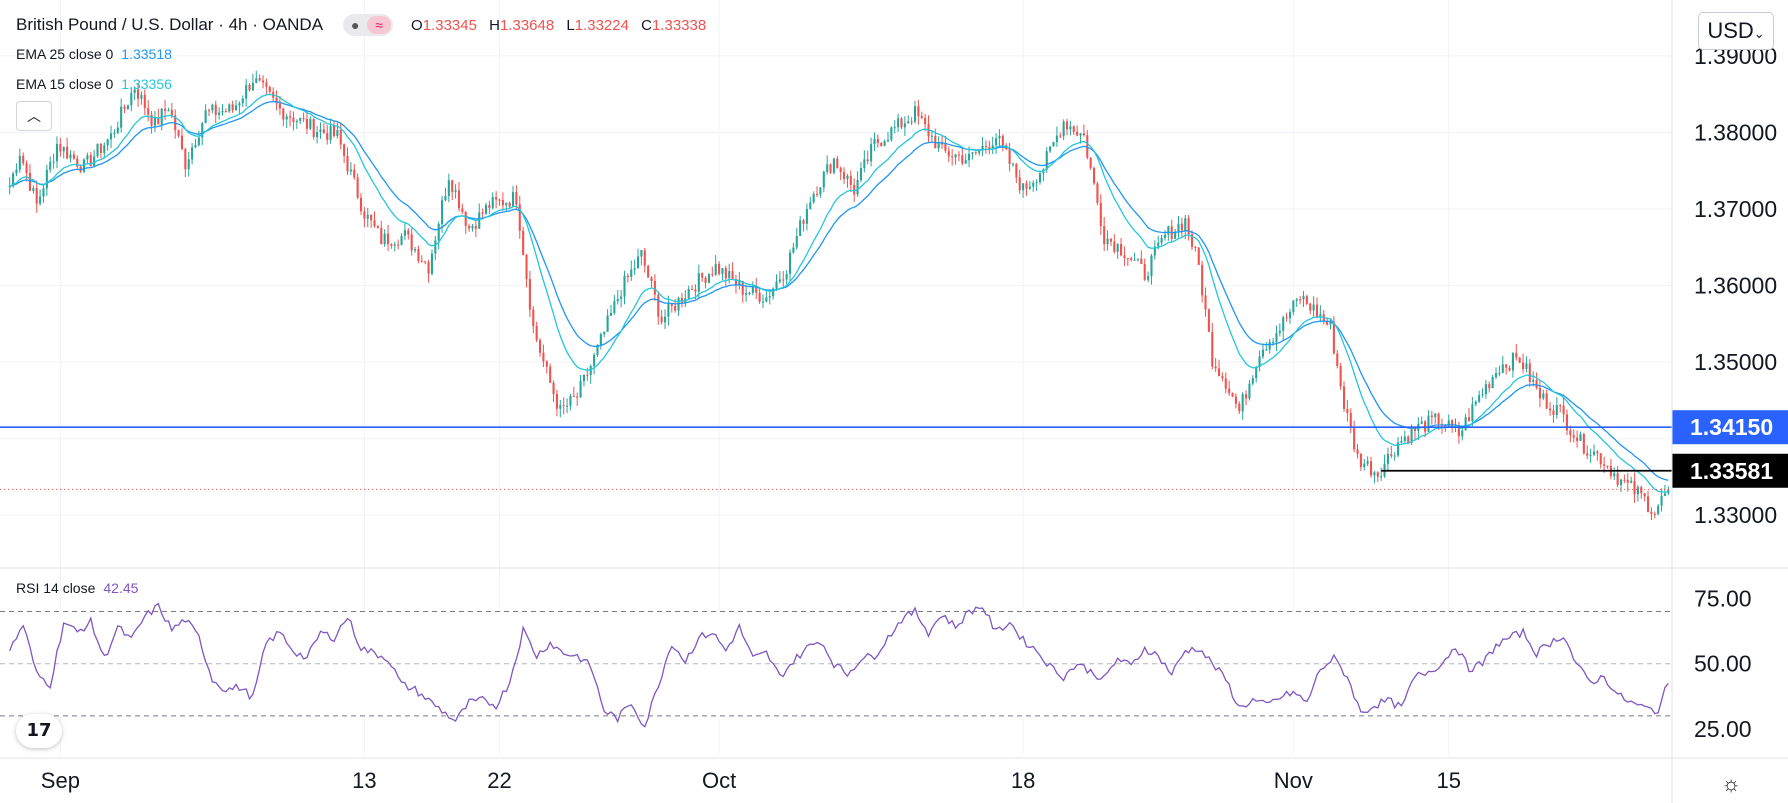 The image size is (1788, 803). Describe the element at coordinates (34, 116) in the screenshot. I see `collapse-legend-button: ︿` at that location.